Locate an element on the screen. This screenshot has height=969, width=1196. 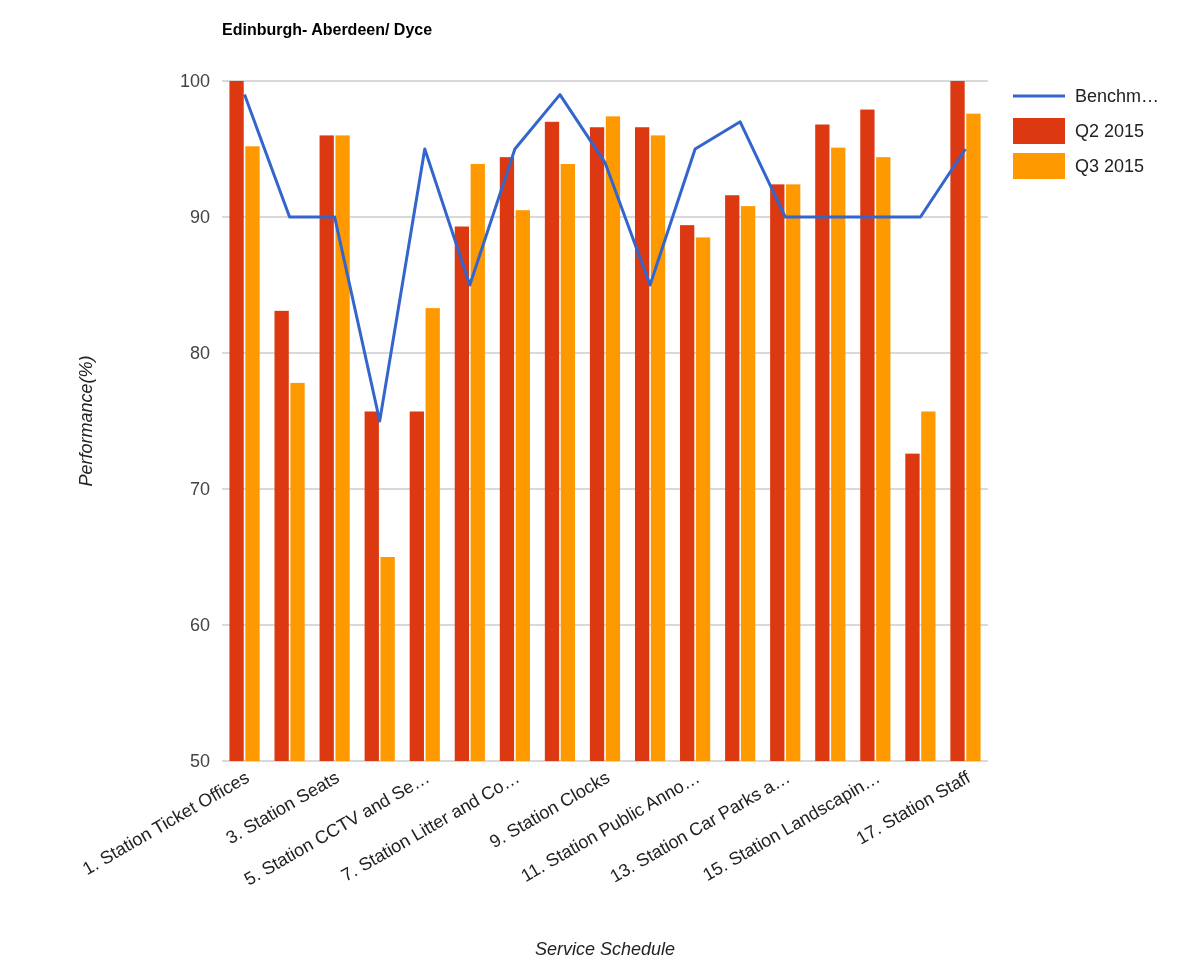
chart-title: Edinburgh- Aberdeen/ Dyce is located at coordinates (327, 29).